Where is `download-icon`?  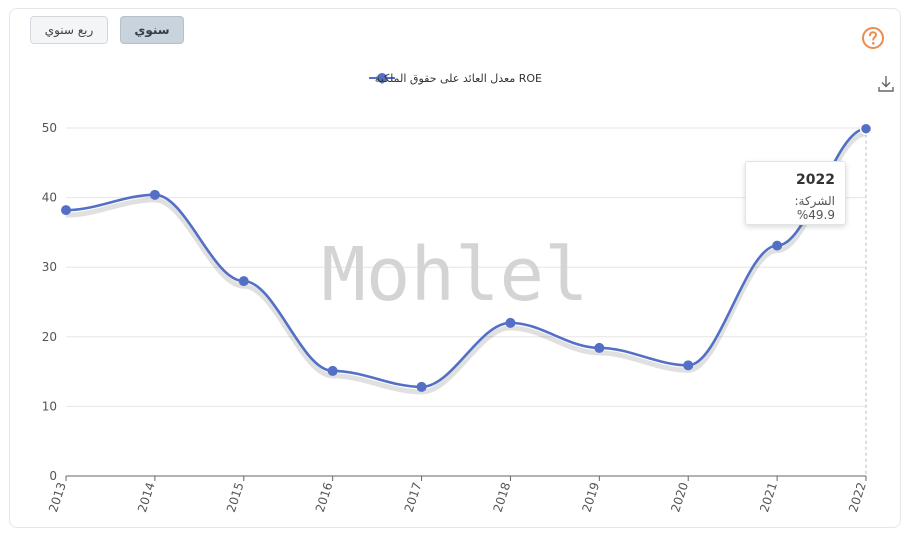 download-icon is located at coordinates (886, 84).